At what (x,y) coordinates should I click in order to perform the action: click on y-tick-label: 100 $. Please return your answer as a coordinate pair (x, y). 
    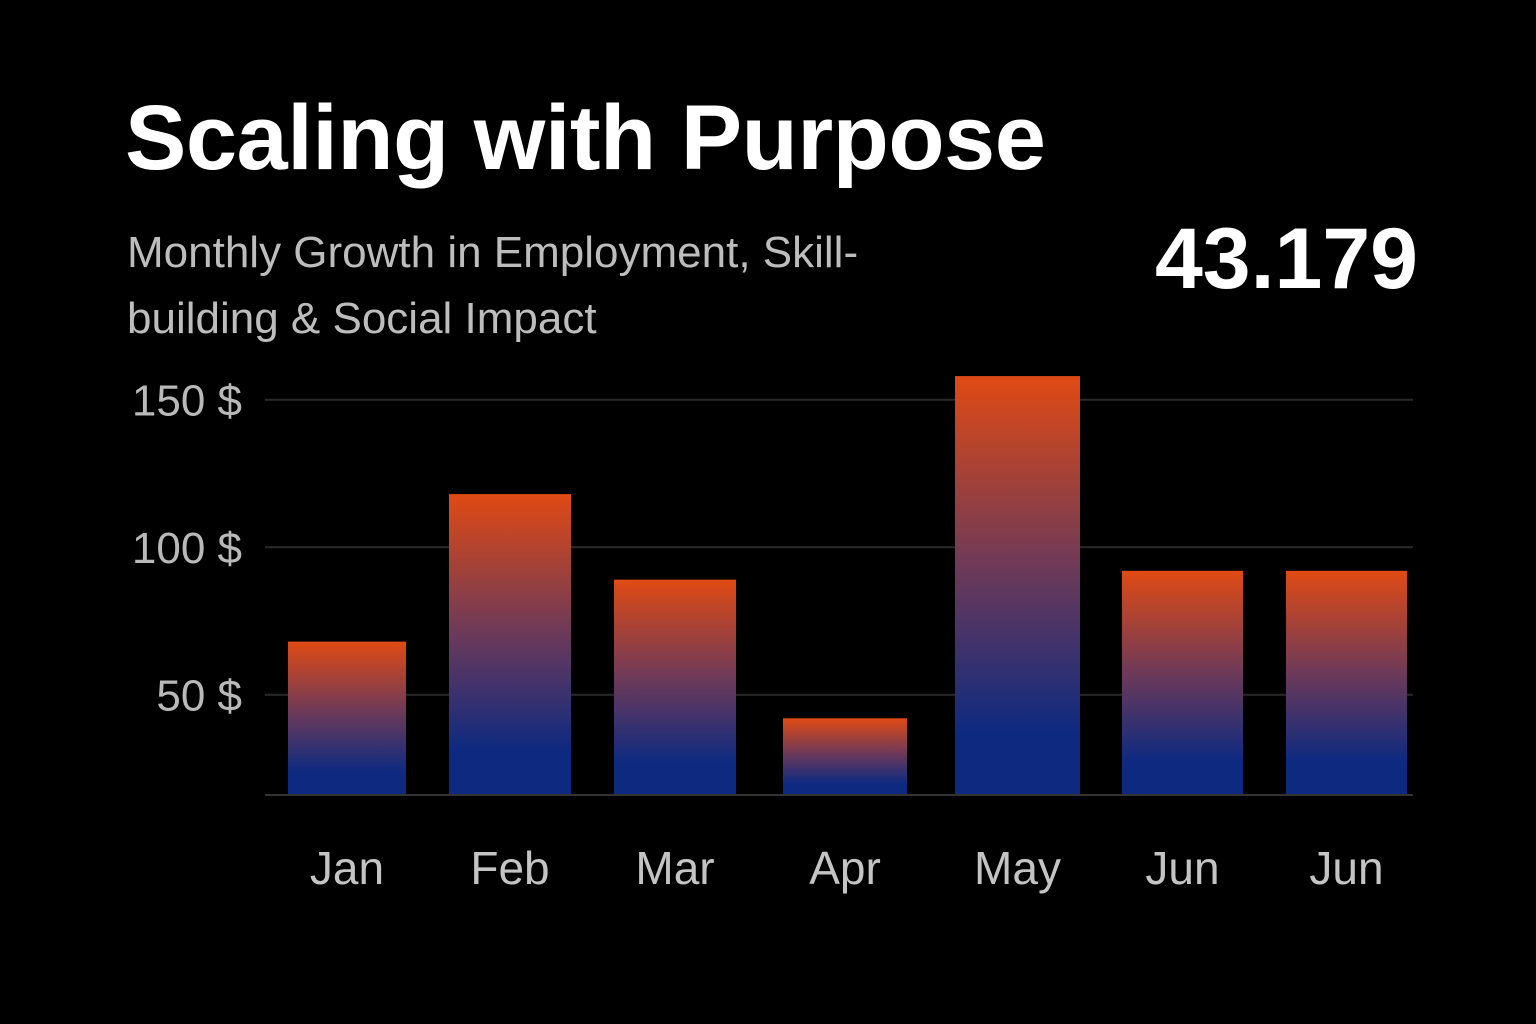
    Looking at the image, I should click on (187, 548).